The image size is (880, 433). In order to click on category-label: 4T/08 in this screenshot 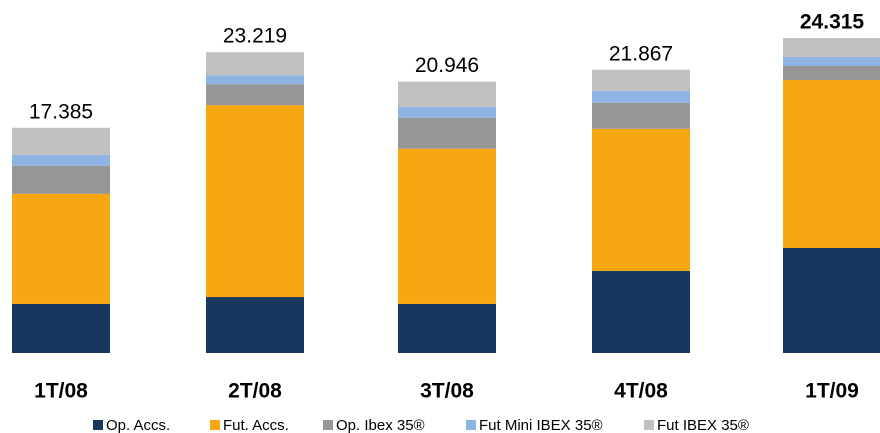, I will do `click(641, 391)`.